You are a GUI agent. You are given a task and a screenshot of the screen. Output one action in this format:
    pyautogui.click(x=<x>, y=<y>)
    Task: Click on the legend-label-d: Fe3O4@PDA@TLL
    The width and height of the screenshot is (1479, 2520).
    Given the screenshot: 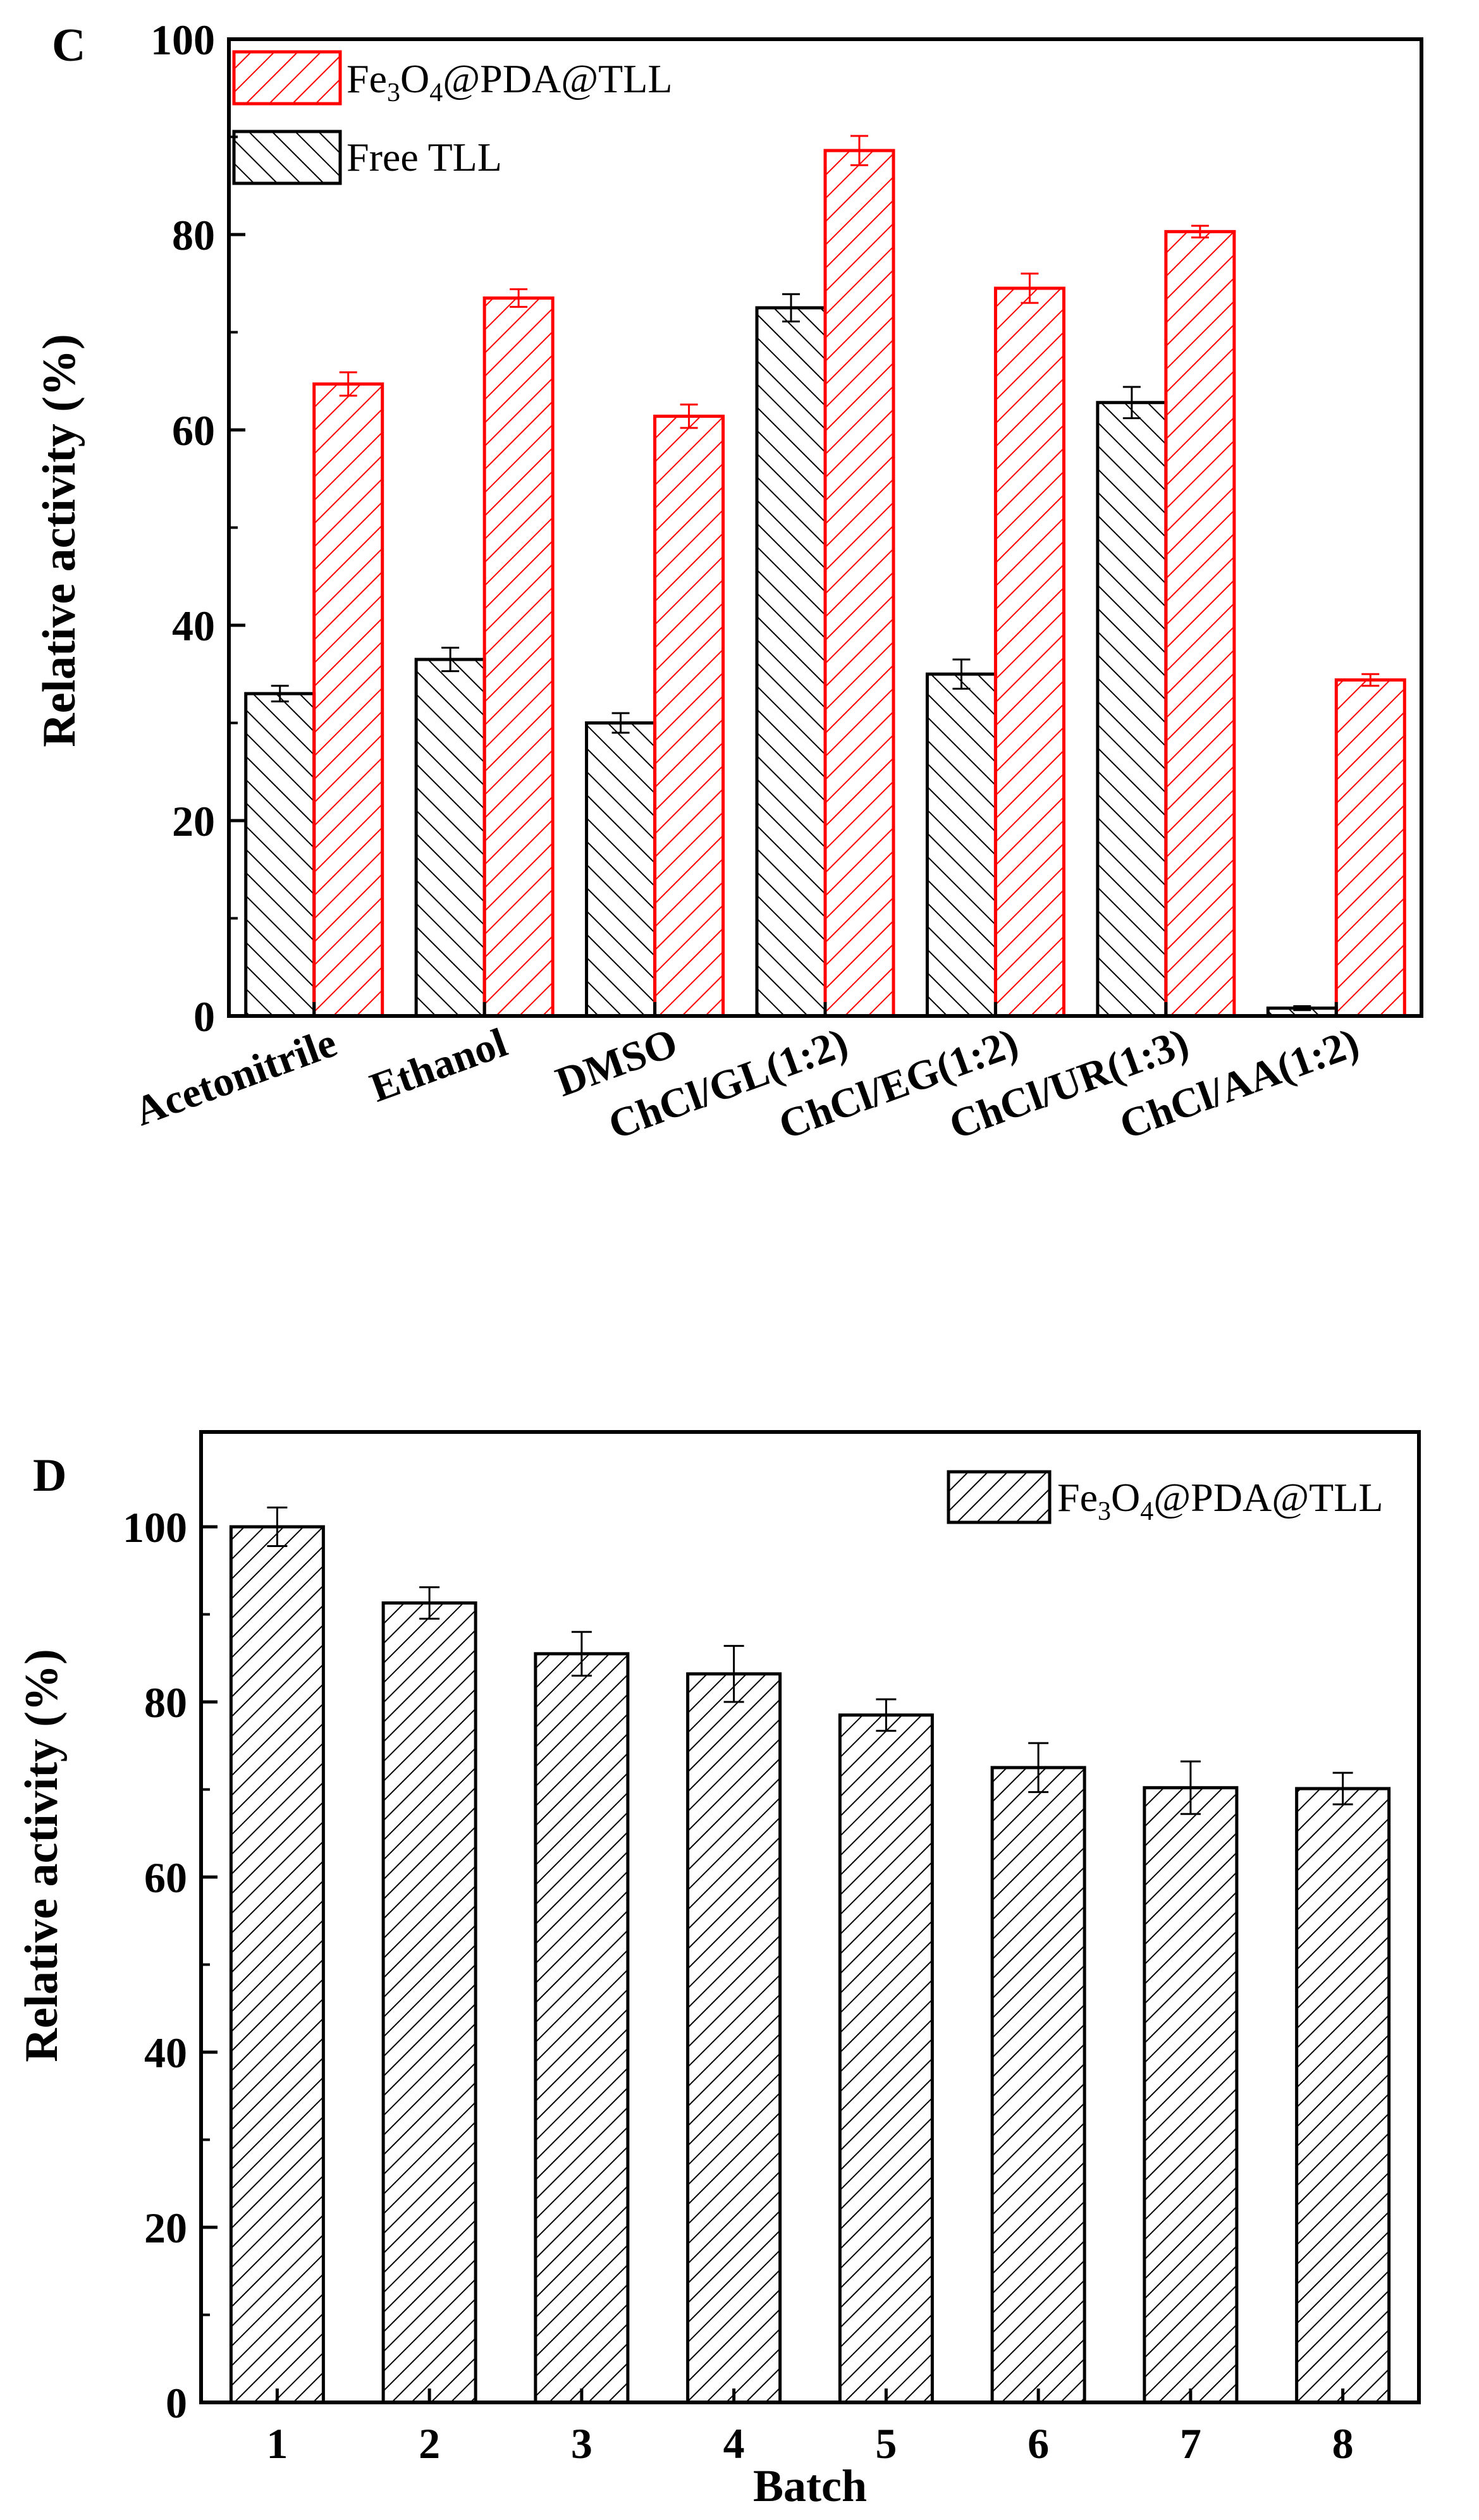 What is the action you would take?
    pyautogui.click(x=1220, y=1500)
    